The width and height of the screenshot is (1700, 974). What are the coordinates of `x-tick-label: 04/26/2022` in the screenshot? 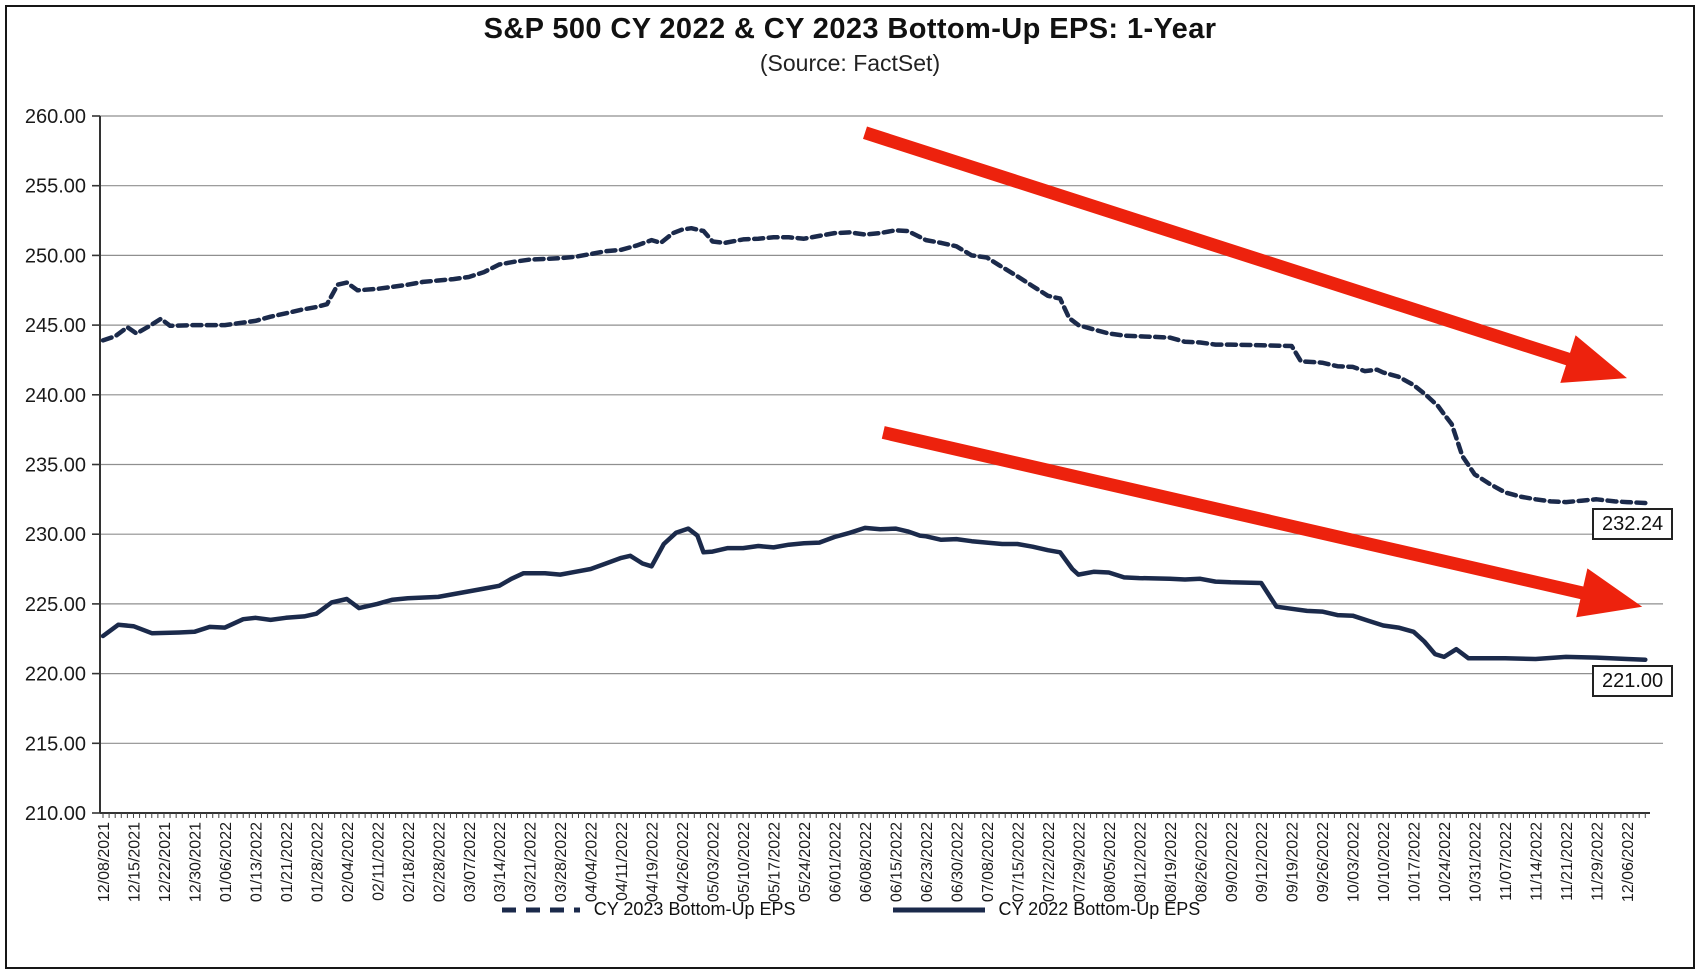 It's located at (683, 862).